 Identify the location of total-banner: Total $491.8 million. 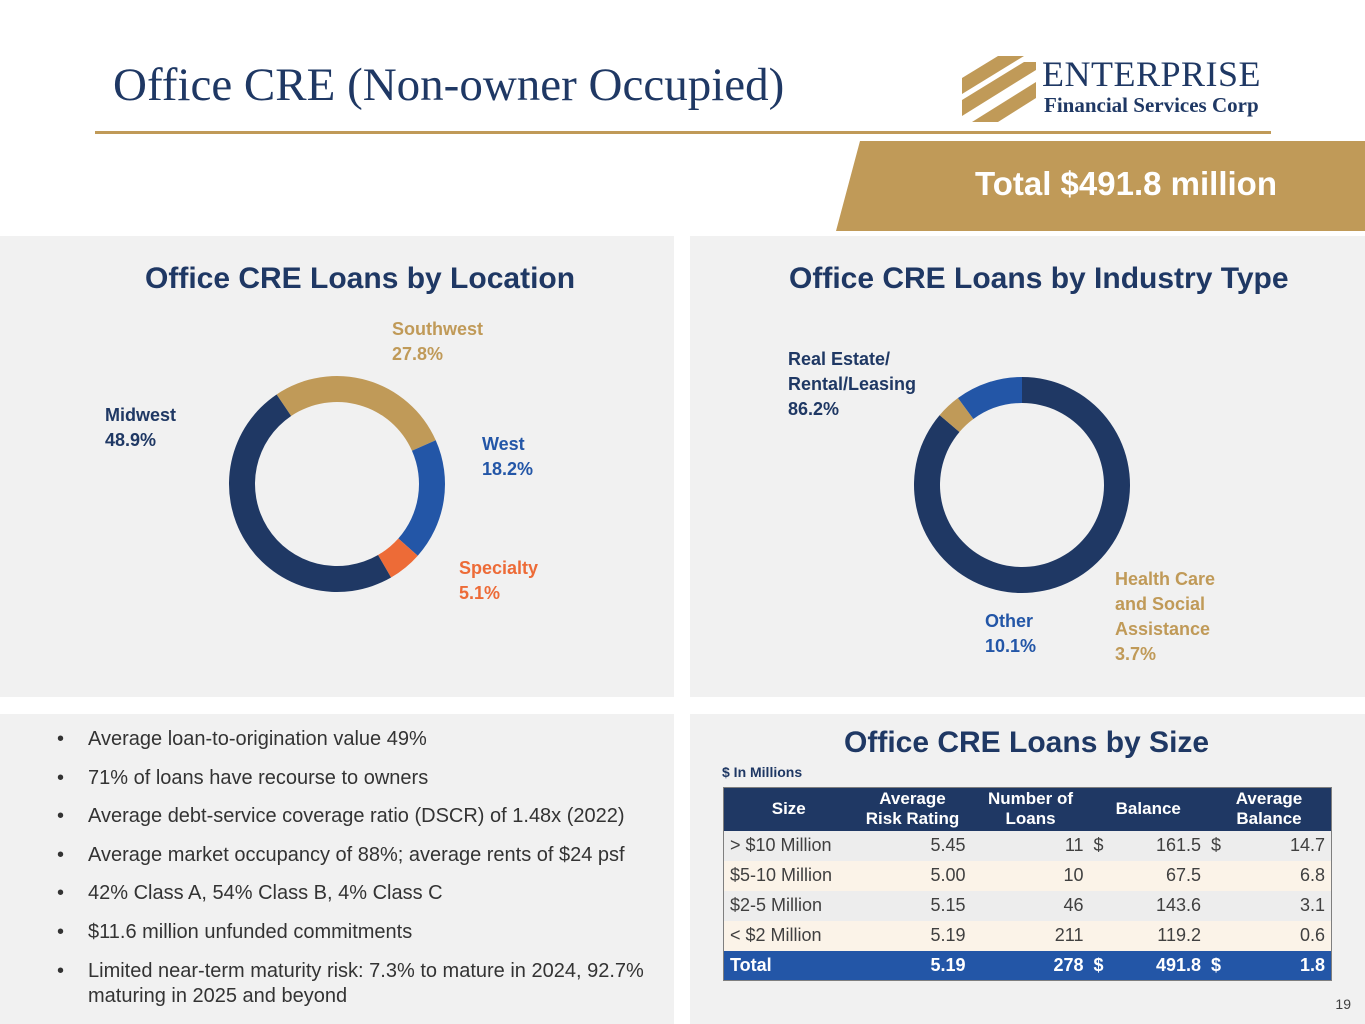
(1100, 186).